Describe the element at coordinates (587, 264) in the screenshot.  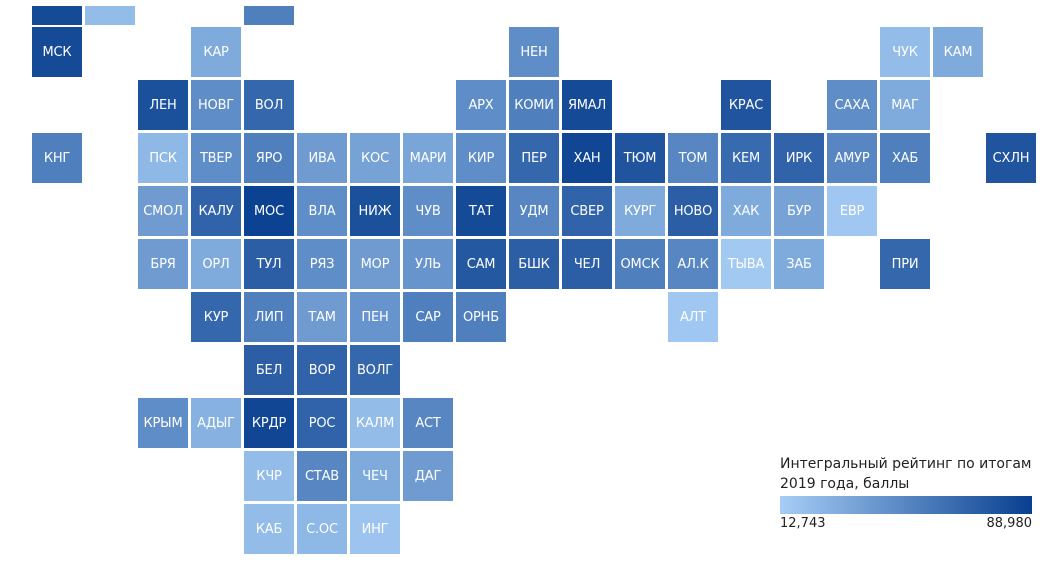
I see `region-tile-ЧЕЛ: ЧЕЛ` at that location.